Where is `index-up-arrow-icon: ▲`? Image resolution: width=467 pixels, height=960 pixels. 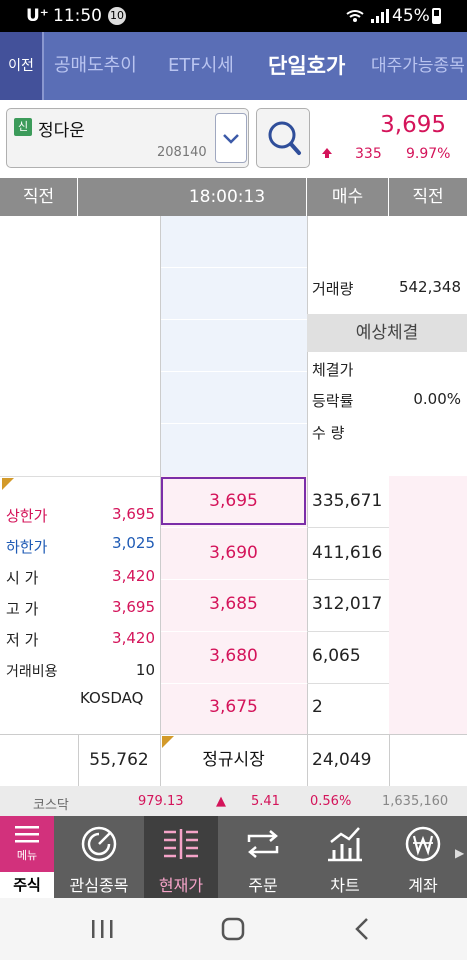 index-up-arrow-icon: ▲ is located at coordinates (221, 801).